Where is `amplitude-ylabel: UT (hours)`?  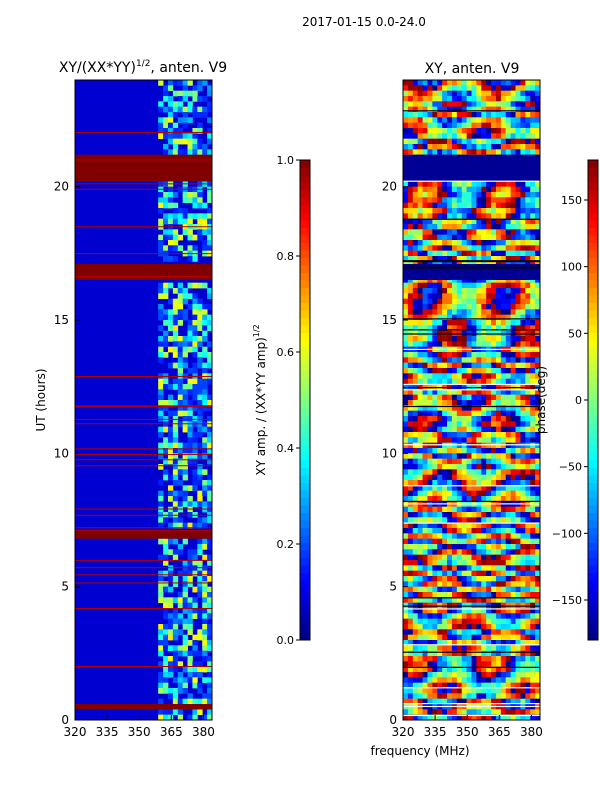 amplitude-ylabel: UT (hours) is located at coordinates (41, 399).